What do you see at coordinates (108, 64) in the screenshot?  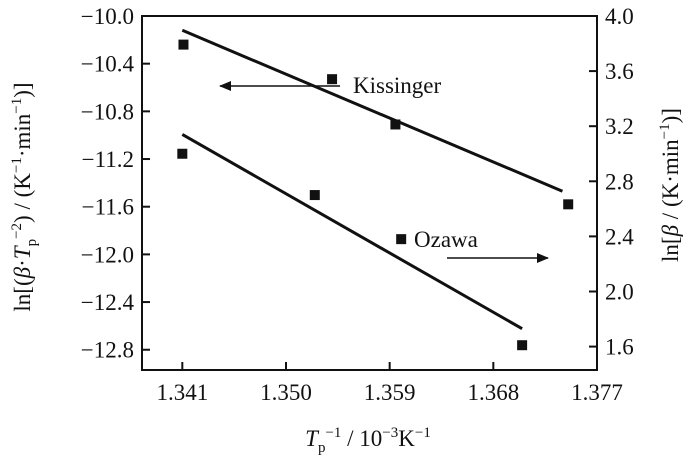 I see `y-left-tick-label: −10.4` at bounding box center [108, 64].